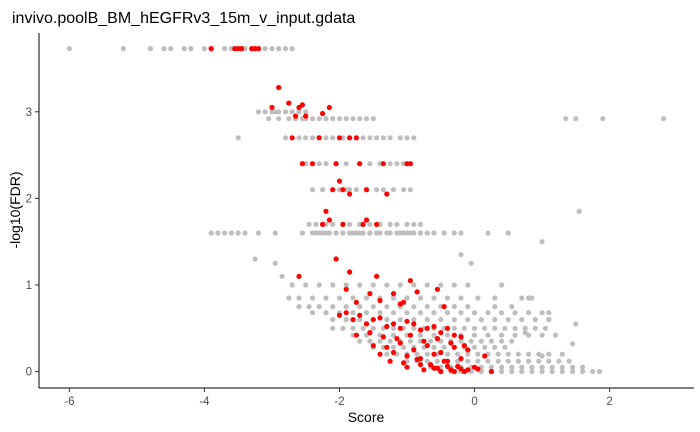  I want to click on y-axis-title: -log10(FDR), so click(15, 209).